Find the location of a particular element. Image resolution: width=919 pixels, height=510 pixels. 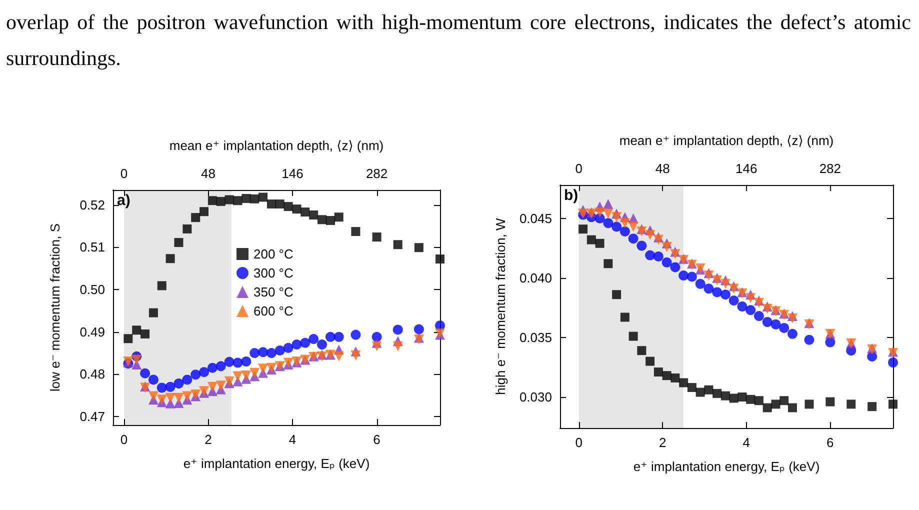

legend-label: 300 °C is located at coordinates (274, 273).